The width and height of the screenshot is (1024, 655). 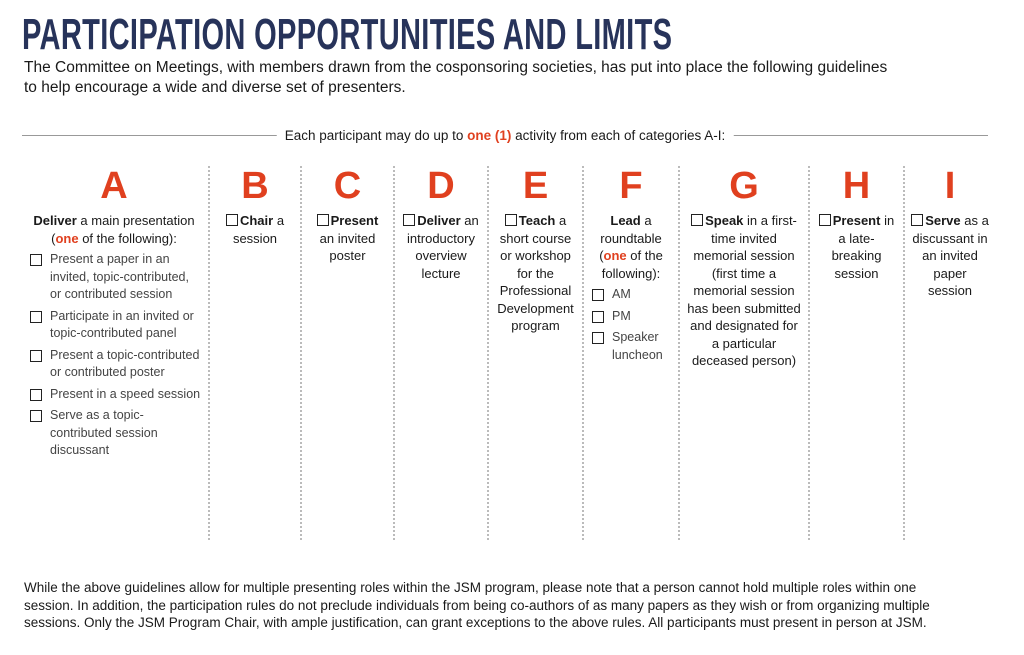 I want to click on heading-text: an invited poster, so click(x=347, y=247).